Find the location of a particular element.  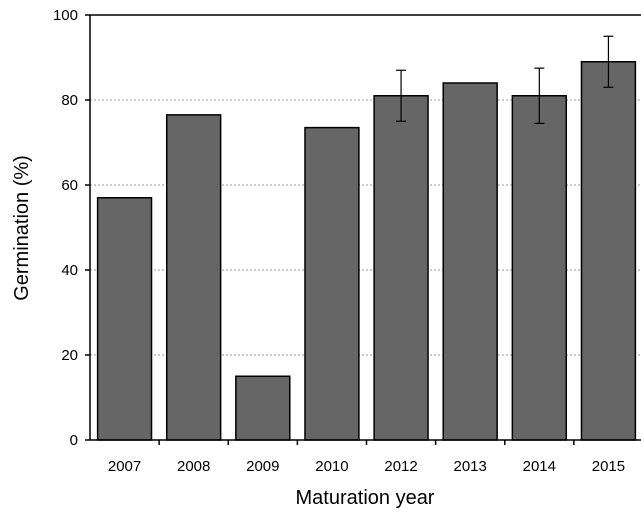

bar-2010 is located at coordinates (332, 283).